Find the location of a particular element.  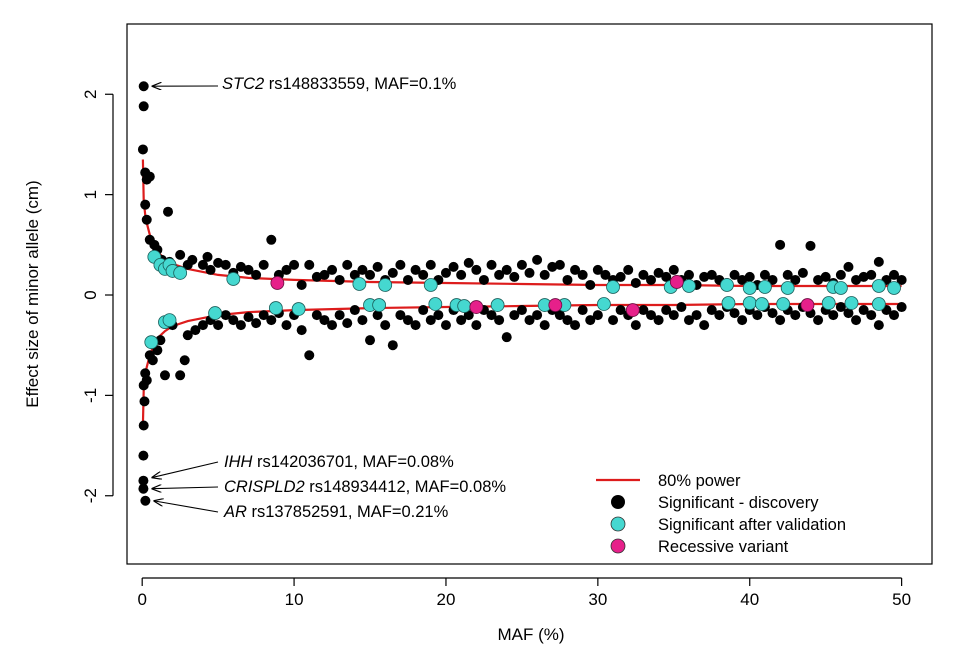

annotation-gene: STC2 is located at coordinates (243, 84).